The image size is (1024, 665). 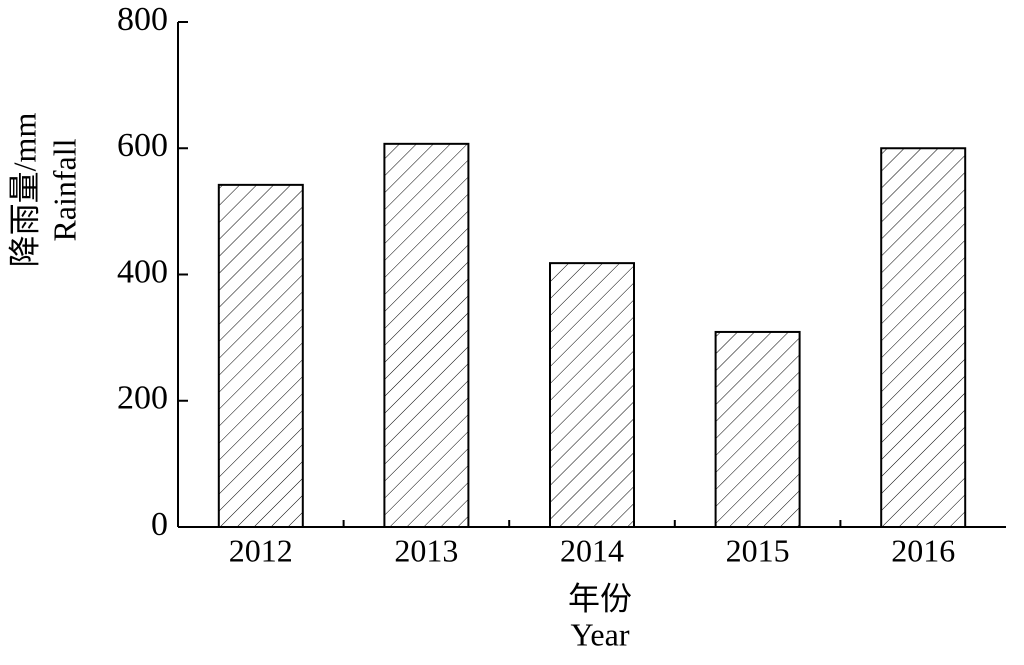 What do you see at coordinates (64, 189) in the screenshot?
I see `y-axis-label: Rainfall` at bounding box center [64, 189].